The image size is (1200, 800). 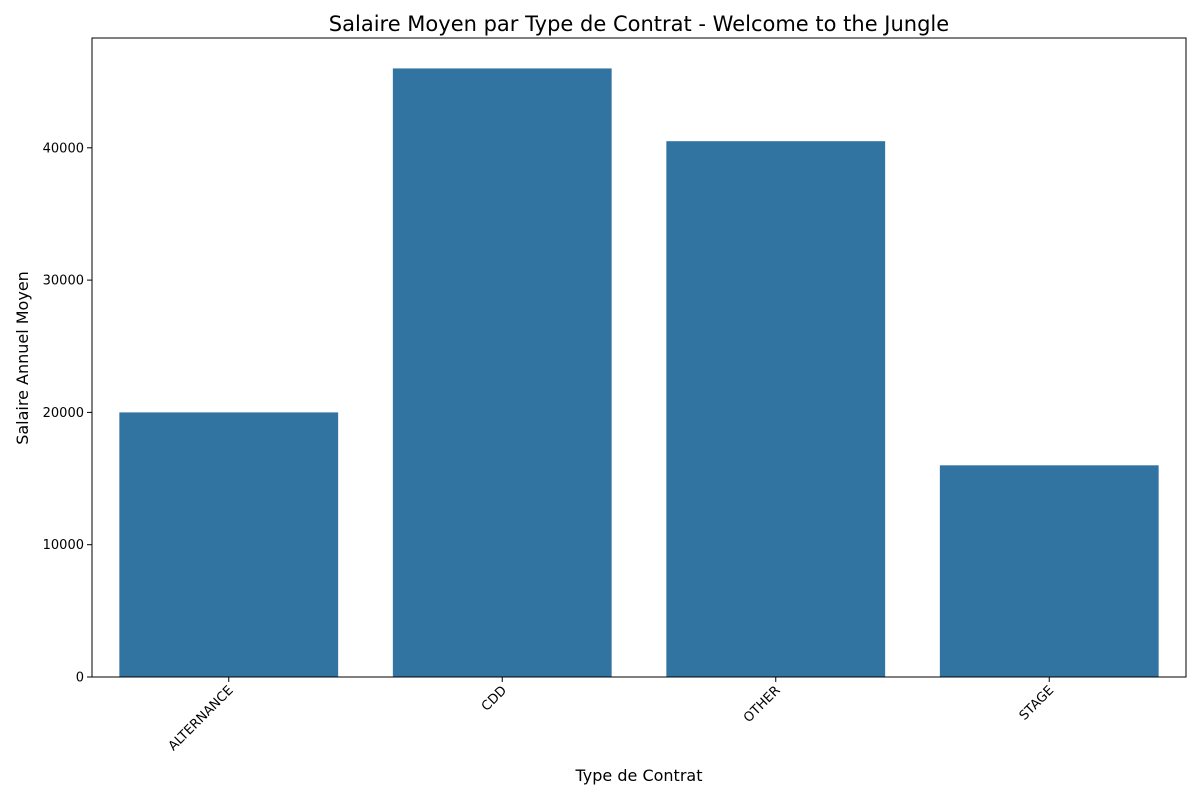 What do you see at coordinates (63, 281) in the screenshot?
I see `y-tick-label: 30000` at bounding box center [63, 281].